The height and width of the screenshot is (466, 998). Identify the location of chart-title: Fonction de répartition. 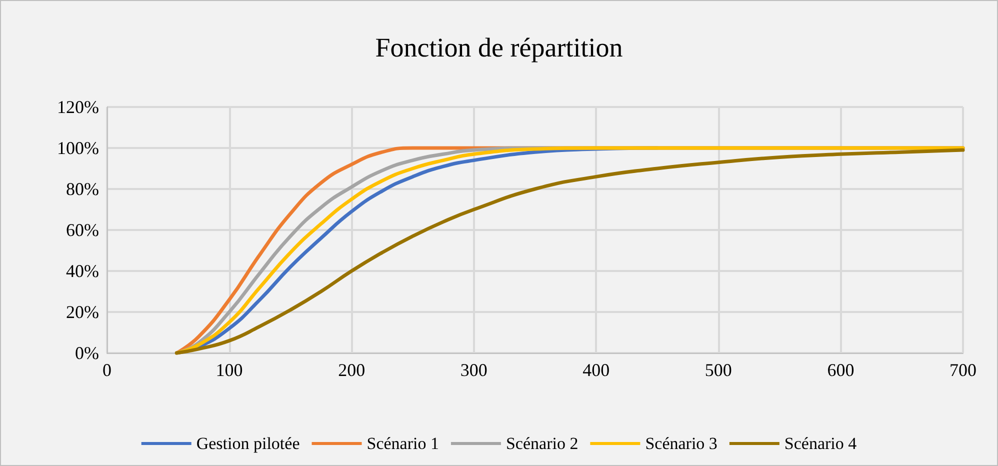
(499, 47).